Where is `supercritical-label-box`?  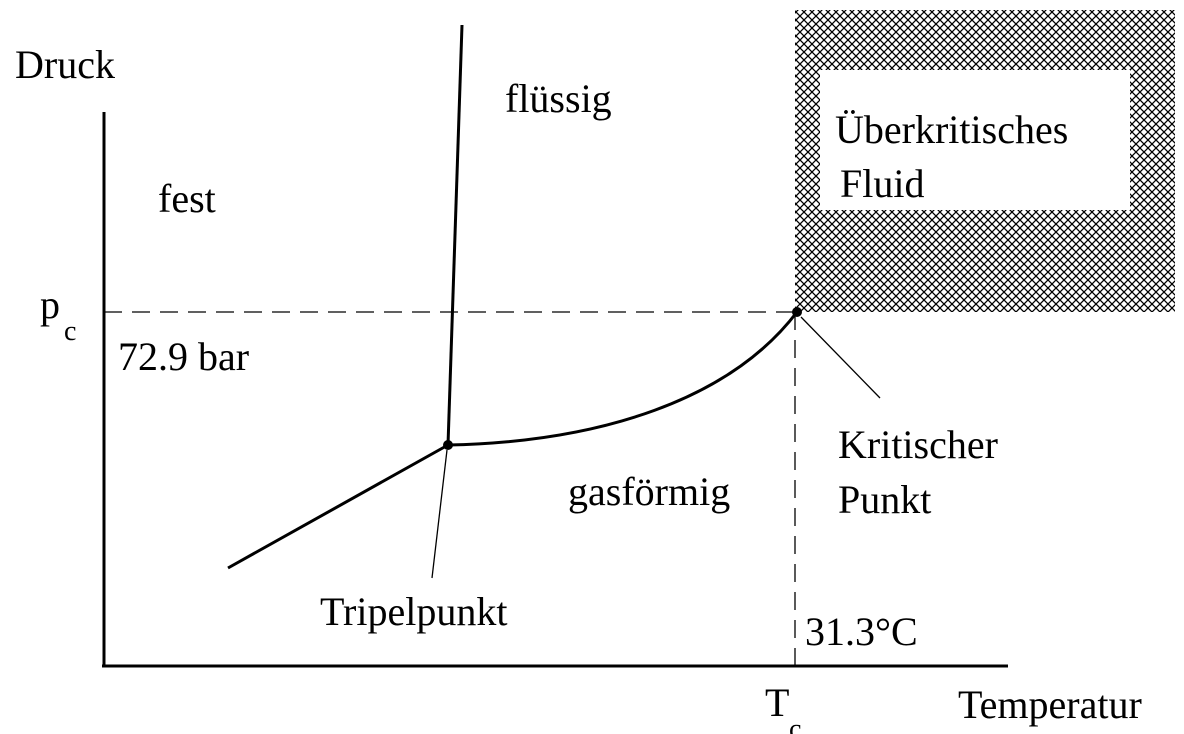
supercritical-label-box is located at coordinates (975, 140).